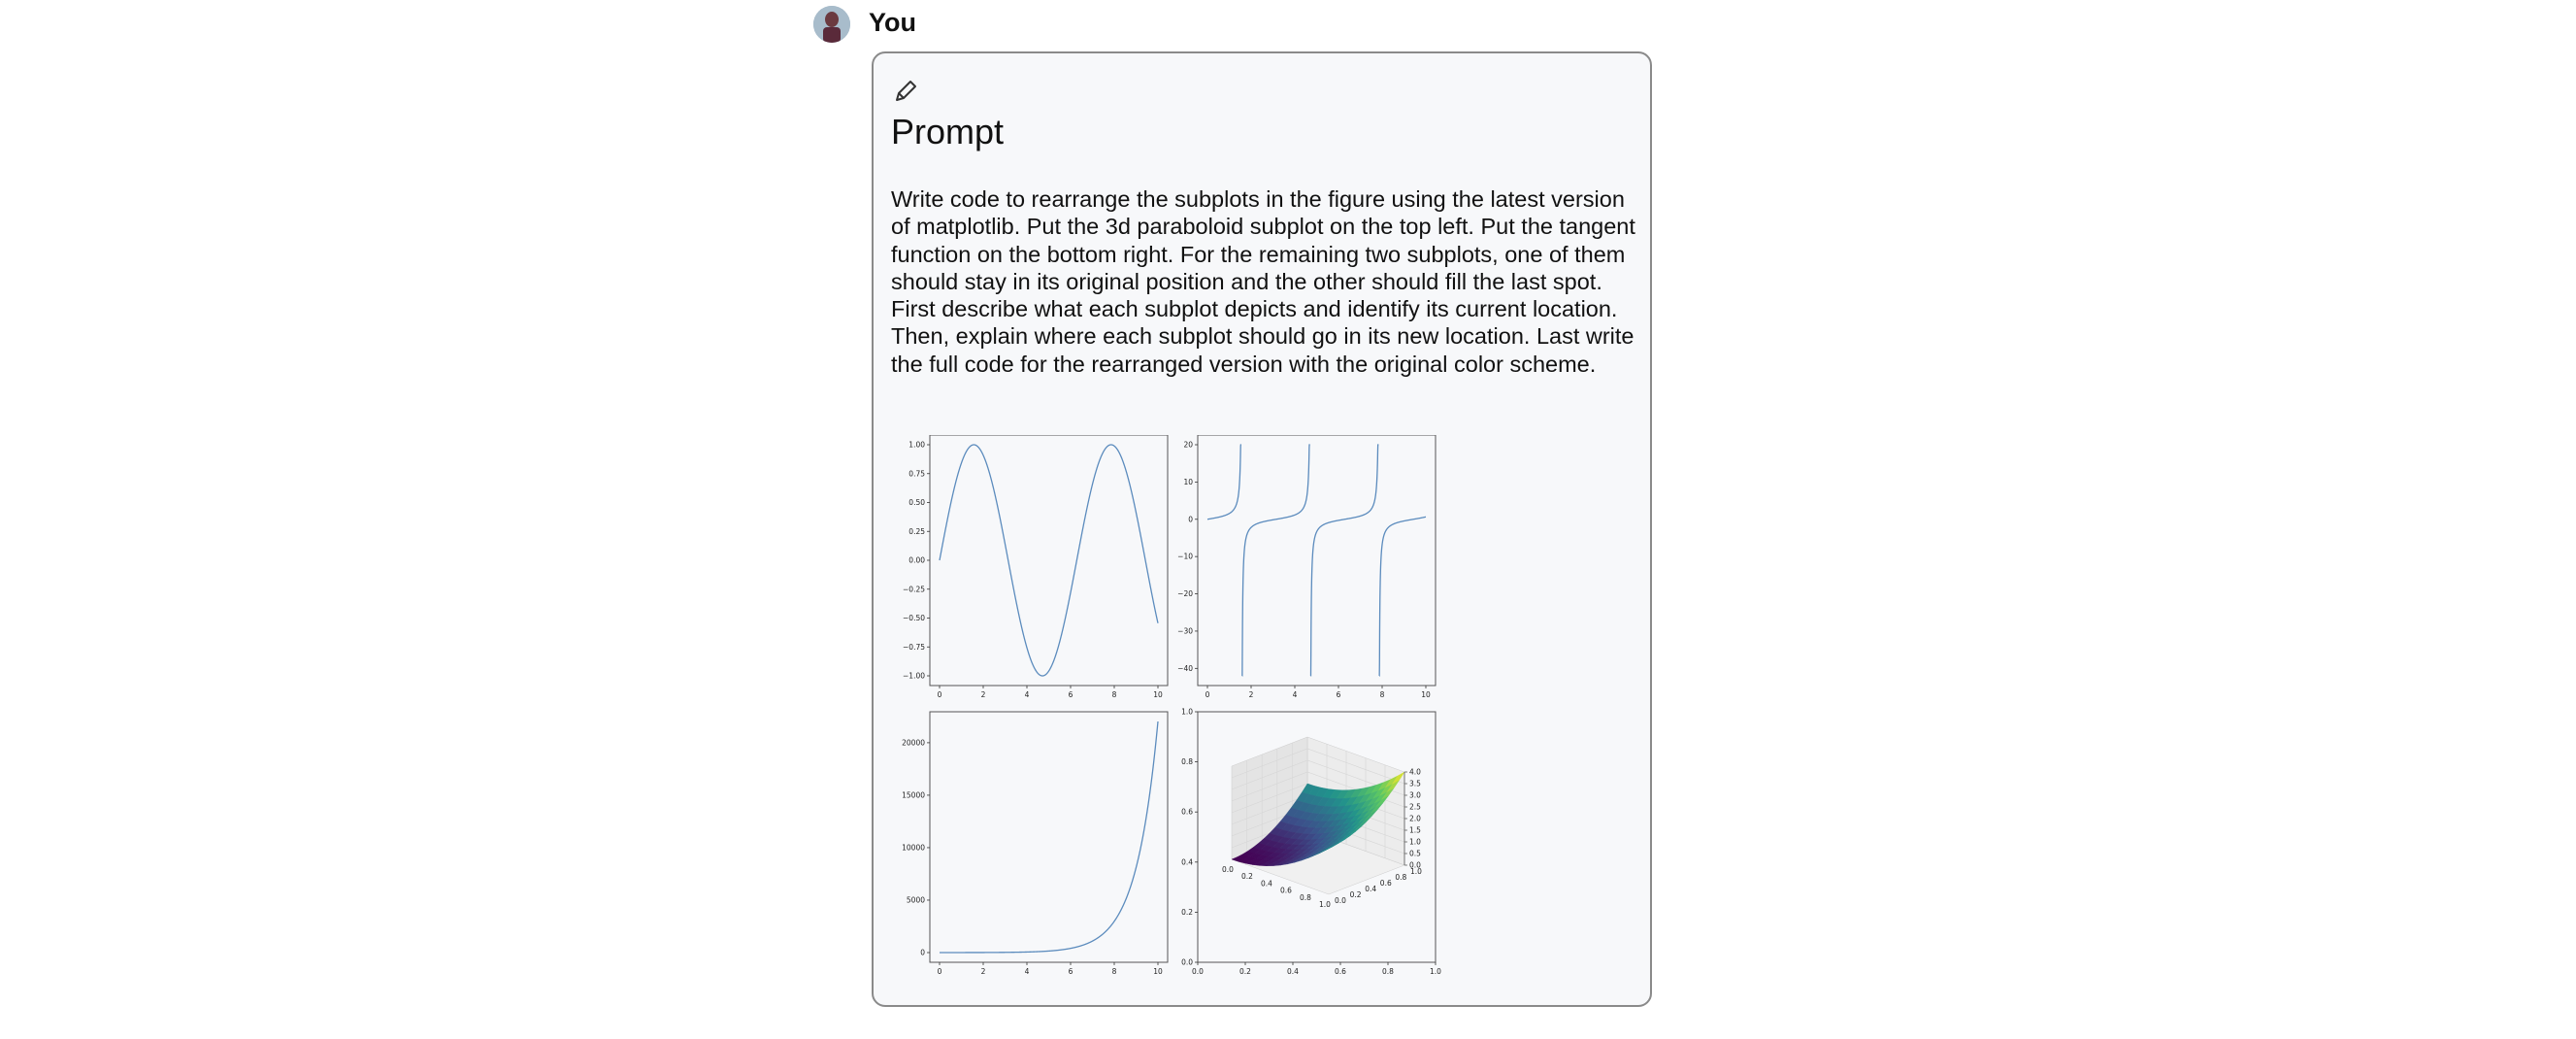 The height and width of the screenshot is (1039, 2576). I want to click on outer-y-tick-label: 0.4, so click(1187, 861).